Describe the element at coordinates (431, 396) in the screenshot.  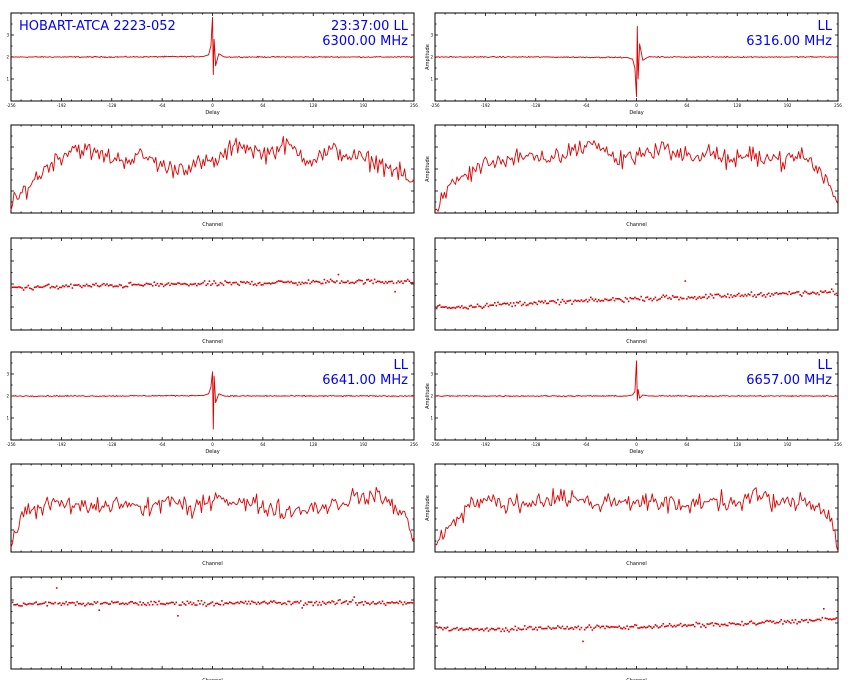
I see `y-tick-label: 2` at that location.